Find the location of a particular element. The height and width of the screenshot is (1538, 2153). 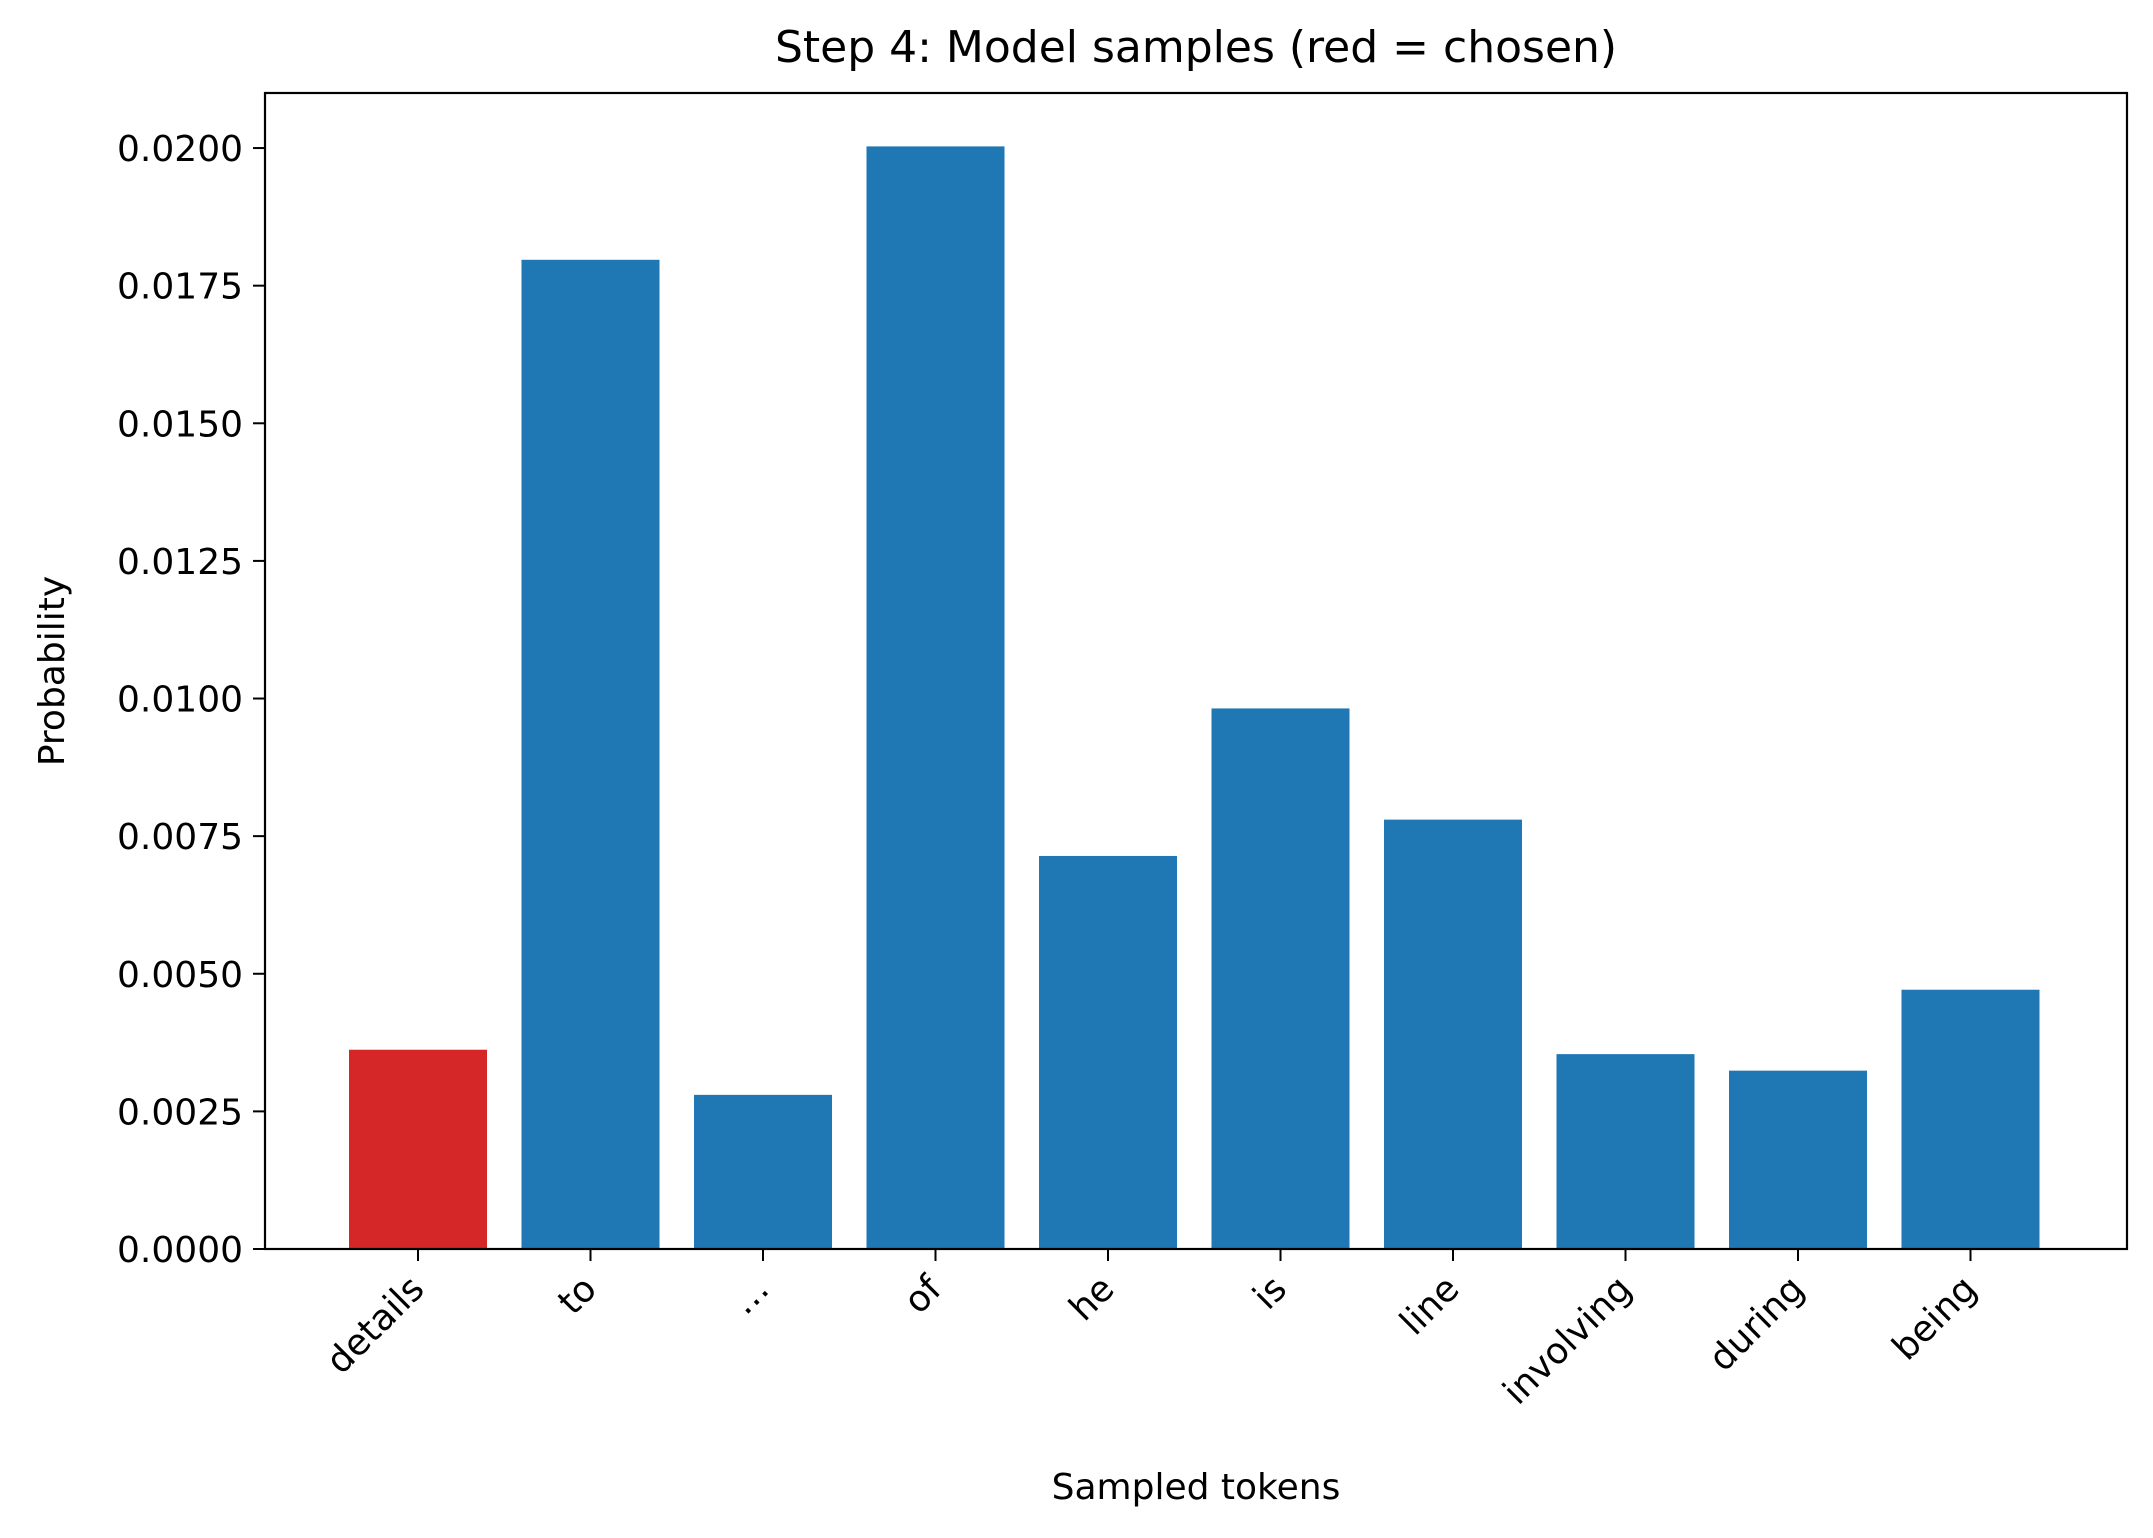

bar-he is located at coordinates (1108, 1052).